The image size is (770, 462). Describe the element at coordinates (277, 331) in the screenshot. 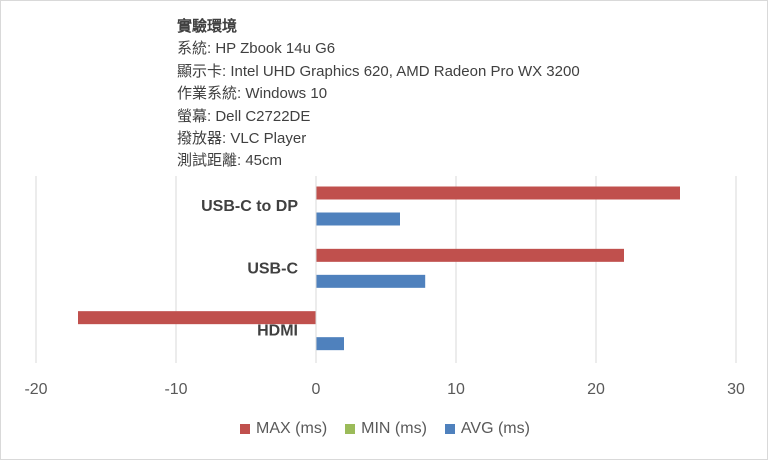

I see `category-label: HDMI` at that location.